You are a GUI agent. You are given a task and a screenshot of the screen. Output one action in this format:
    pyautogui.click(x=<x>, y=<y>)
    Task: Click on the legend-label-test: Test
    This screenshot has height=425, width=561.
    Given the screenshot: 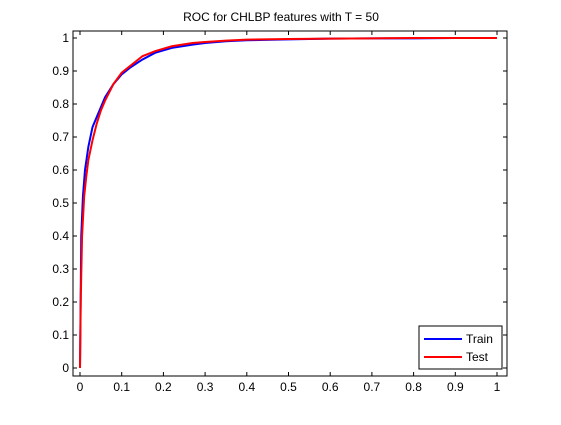 What is the action you would take?
    pyautogui.click(x=477, y=357)
    